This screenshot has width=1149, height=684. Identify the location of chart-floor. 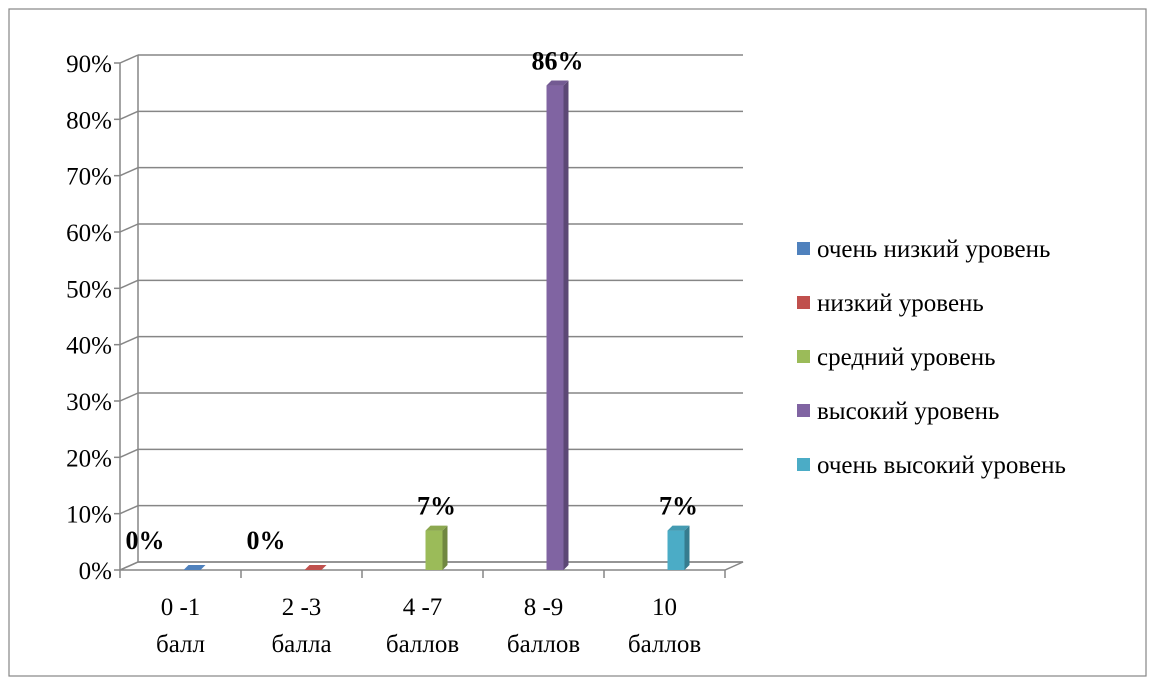
(431, 566).